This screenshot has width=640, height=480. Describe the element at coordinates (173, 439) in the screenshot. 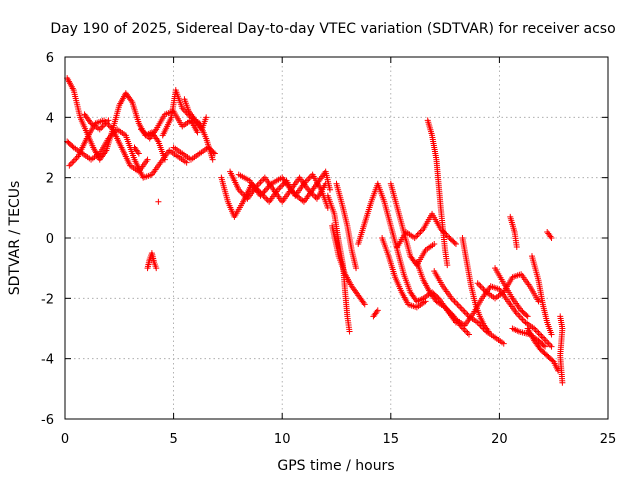

I see `x-tick-label: 5` at that location.